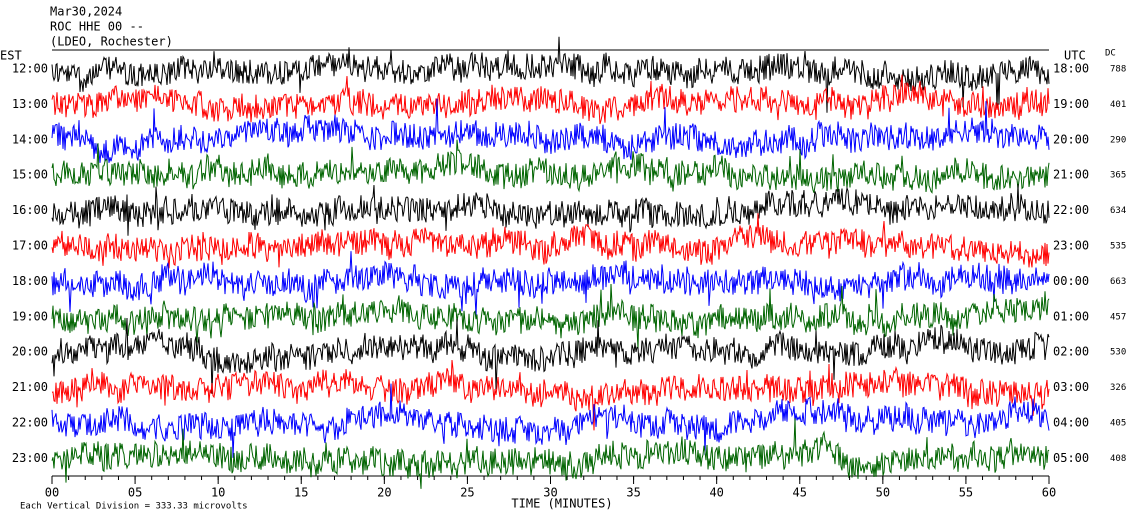 This screenshot has width=1130, height=519. I want to click on x-tick-label: 15, so click(301, 493).